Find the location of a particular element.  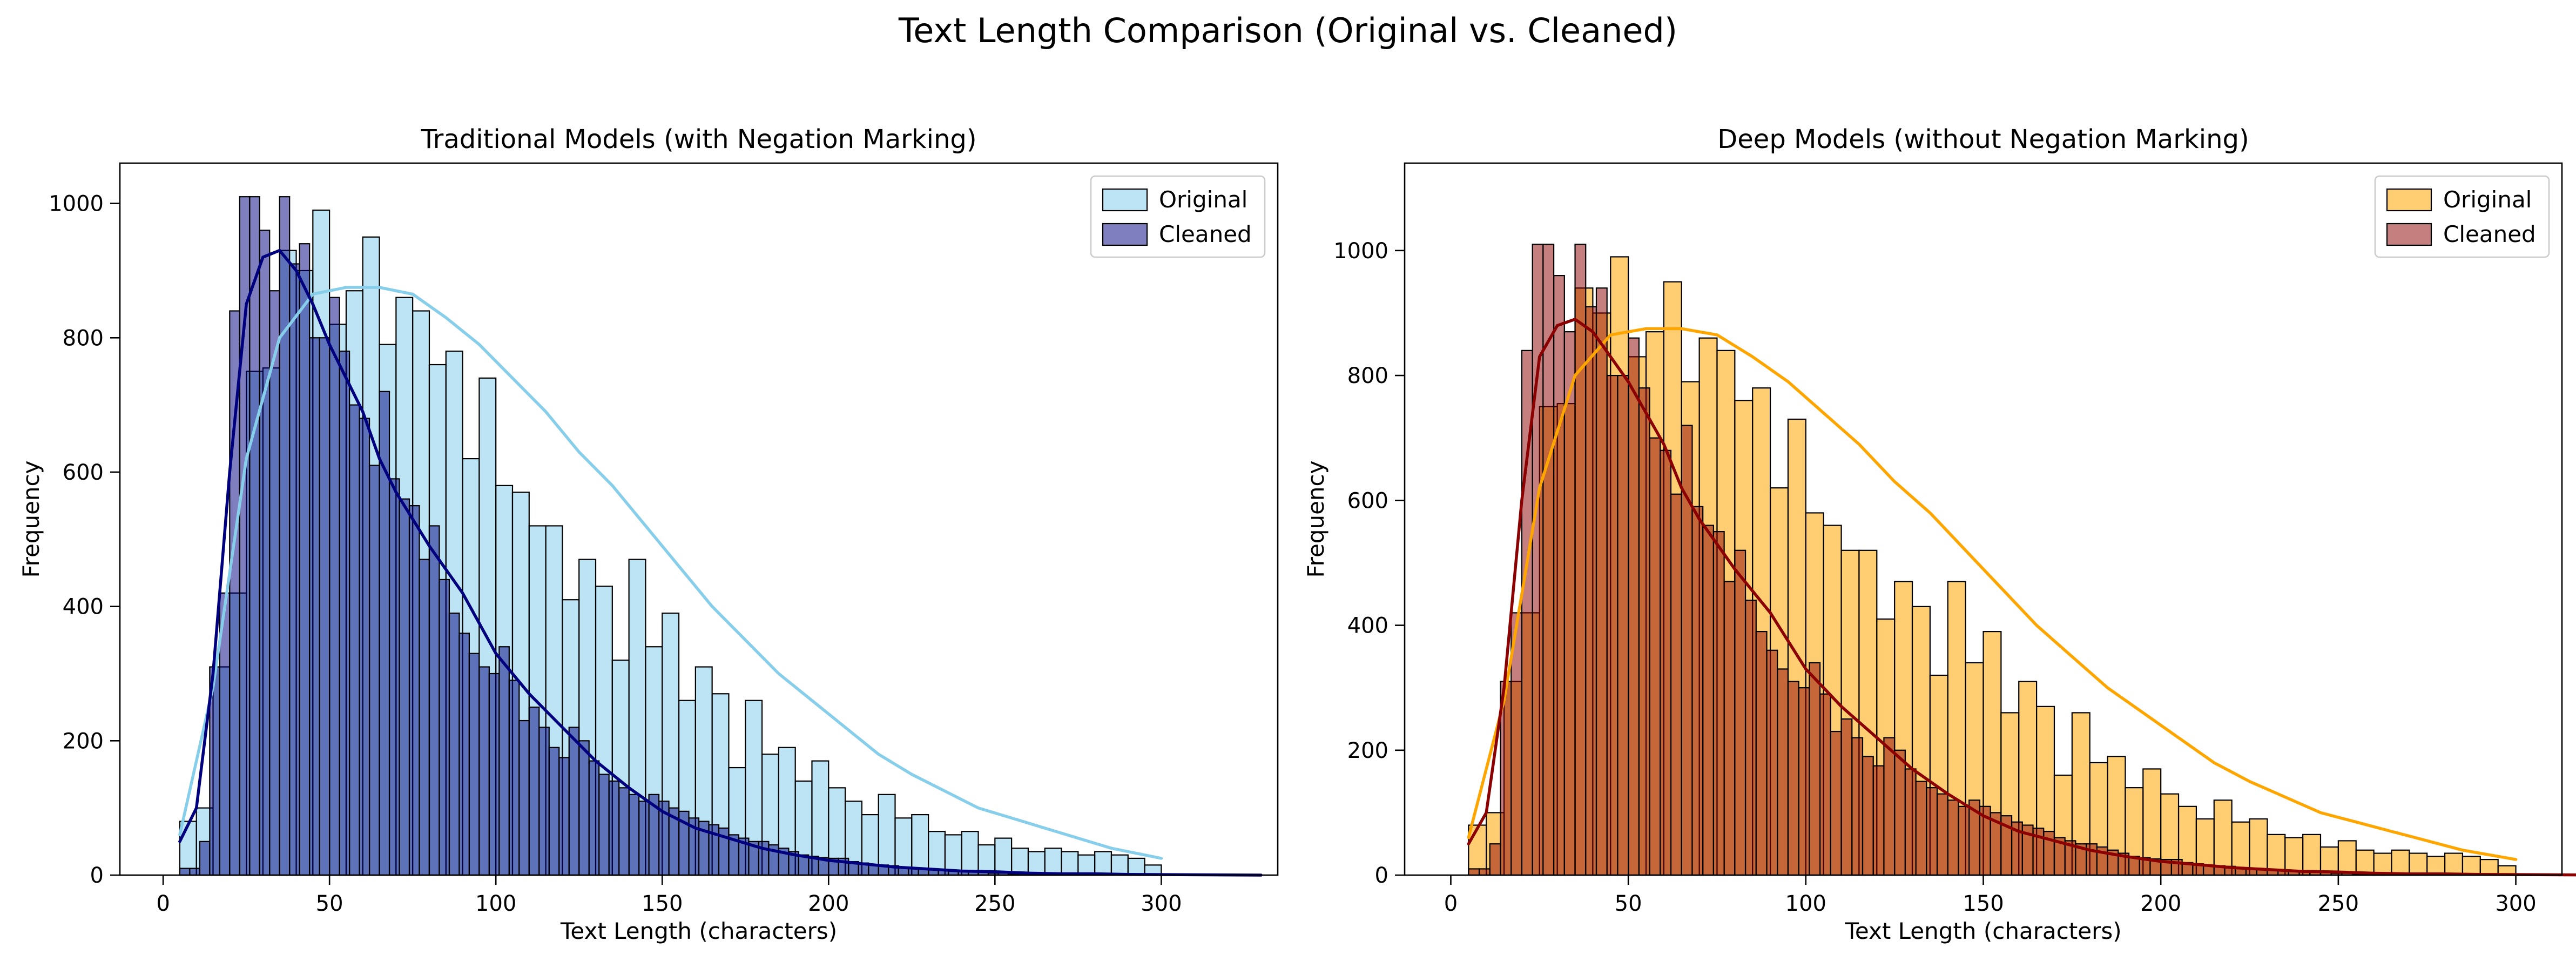

y-tick-label: 600 is located at coordinates (1367, 500).